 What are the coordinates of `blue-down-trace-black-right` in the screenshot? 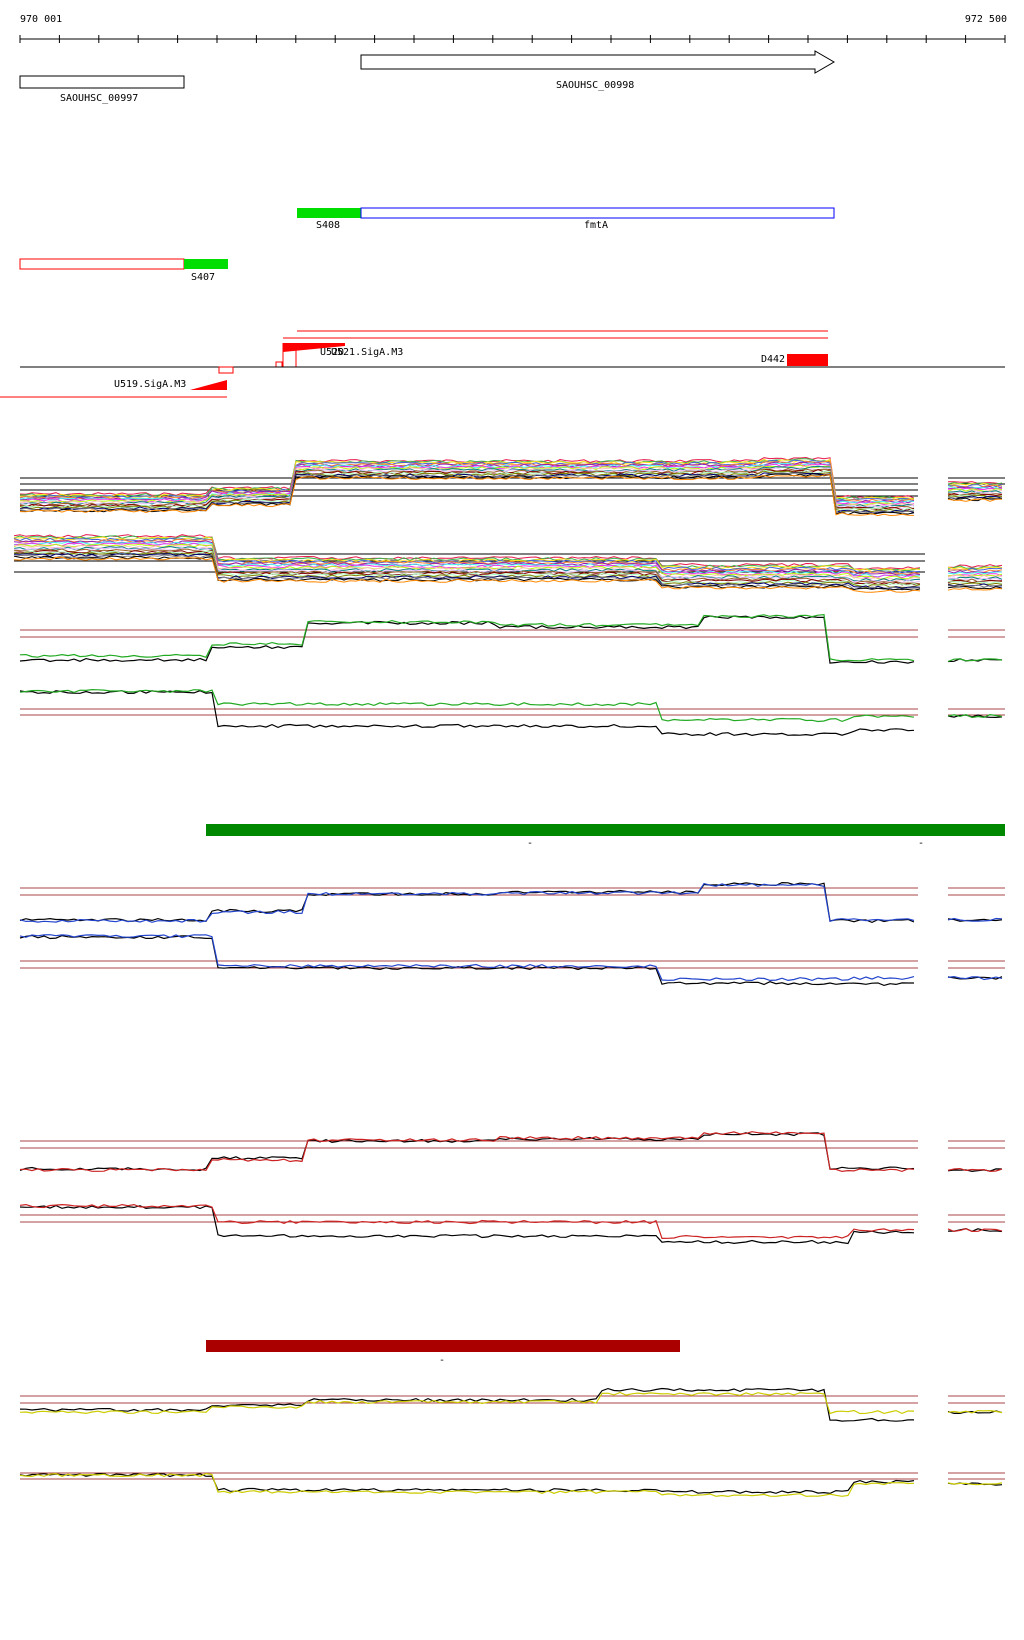 It's located at (975, 978).